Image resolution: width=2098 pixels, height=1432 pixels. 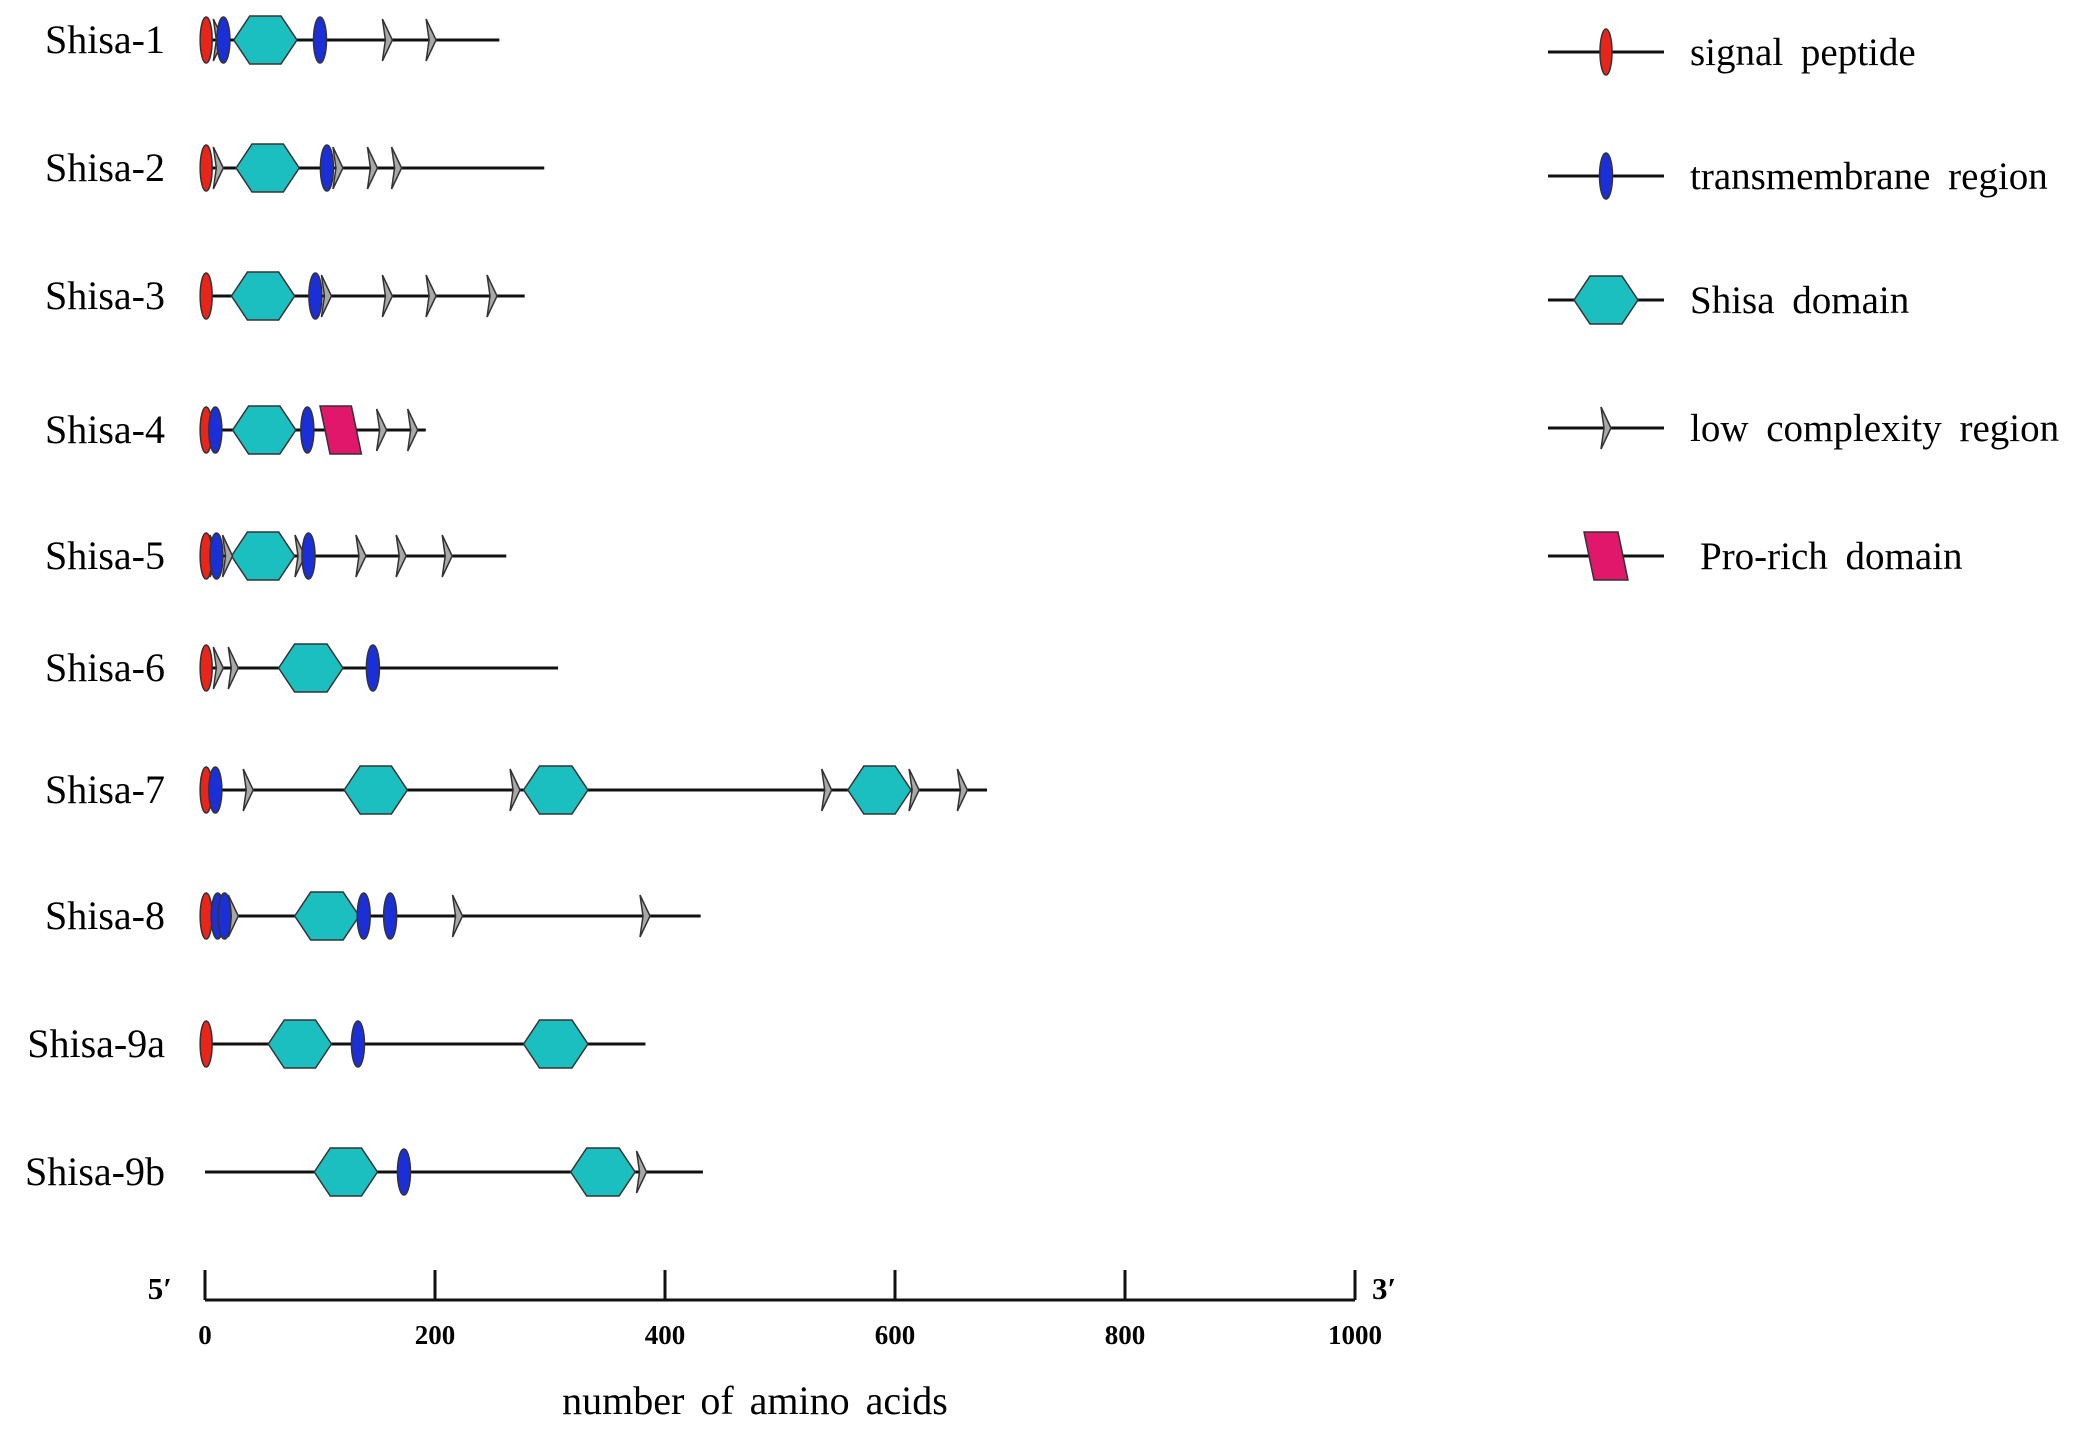 What do you see at coordinates (95, 1171) in the screenshot?
I see `protein-name-label: Shisa-9b` at bounding box center [95, 1171].